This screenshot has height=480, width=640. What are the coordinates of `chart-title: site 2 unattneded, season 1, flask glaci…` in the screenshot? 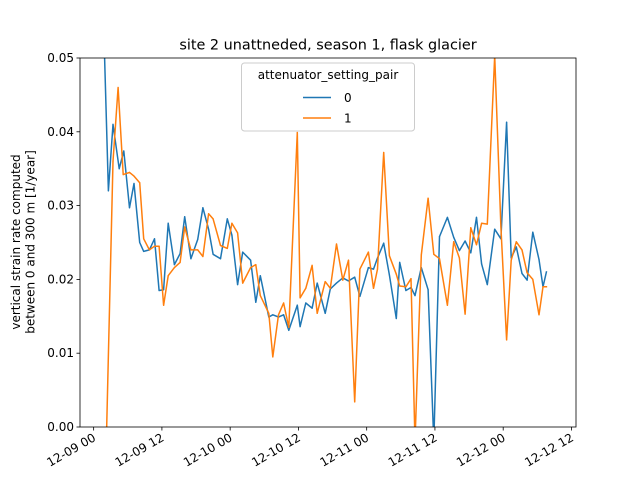 It's located at (327, 46).